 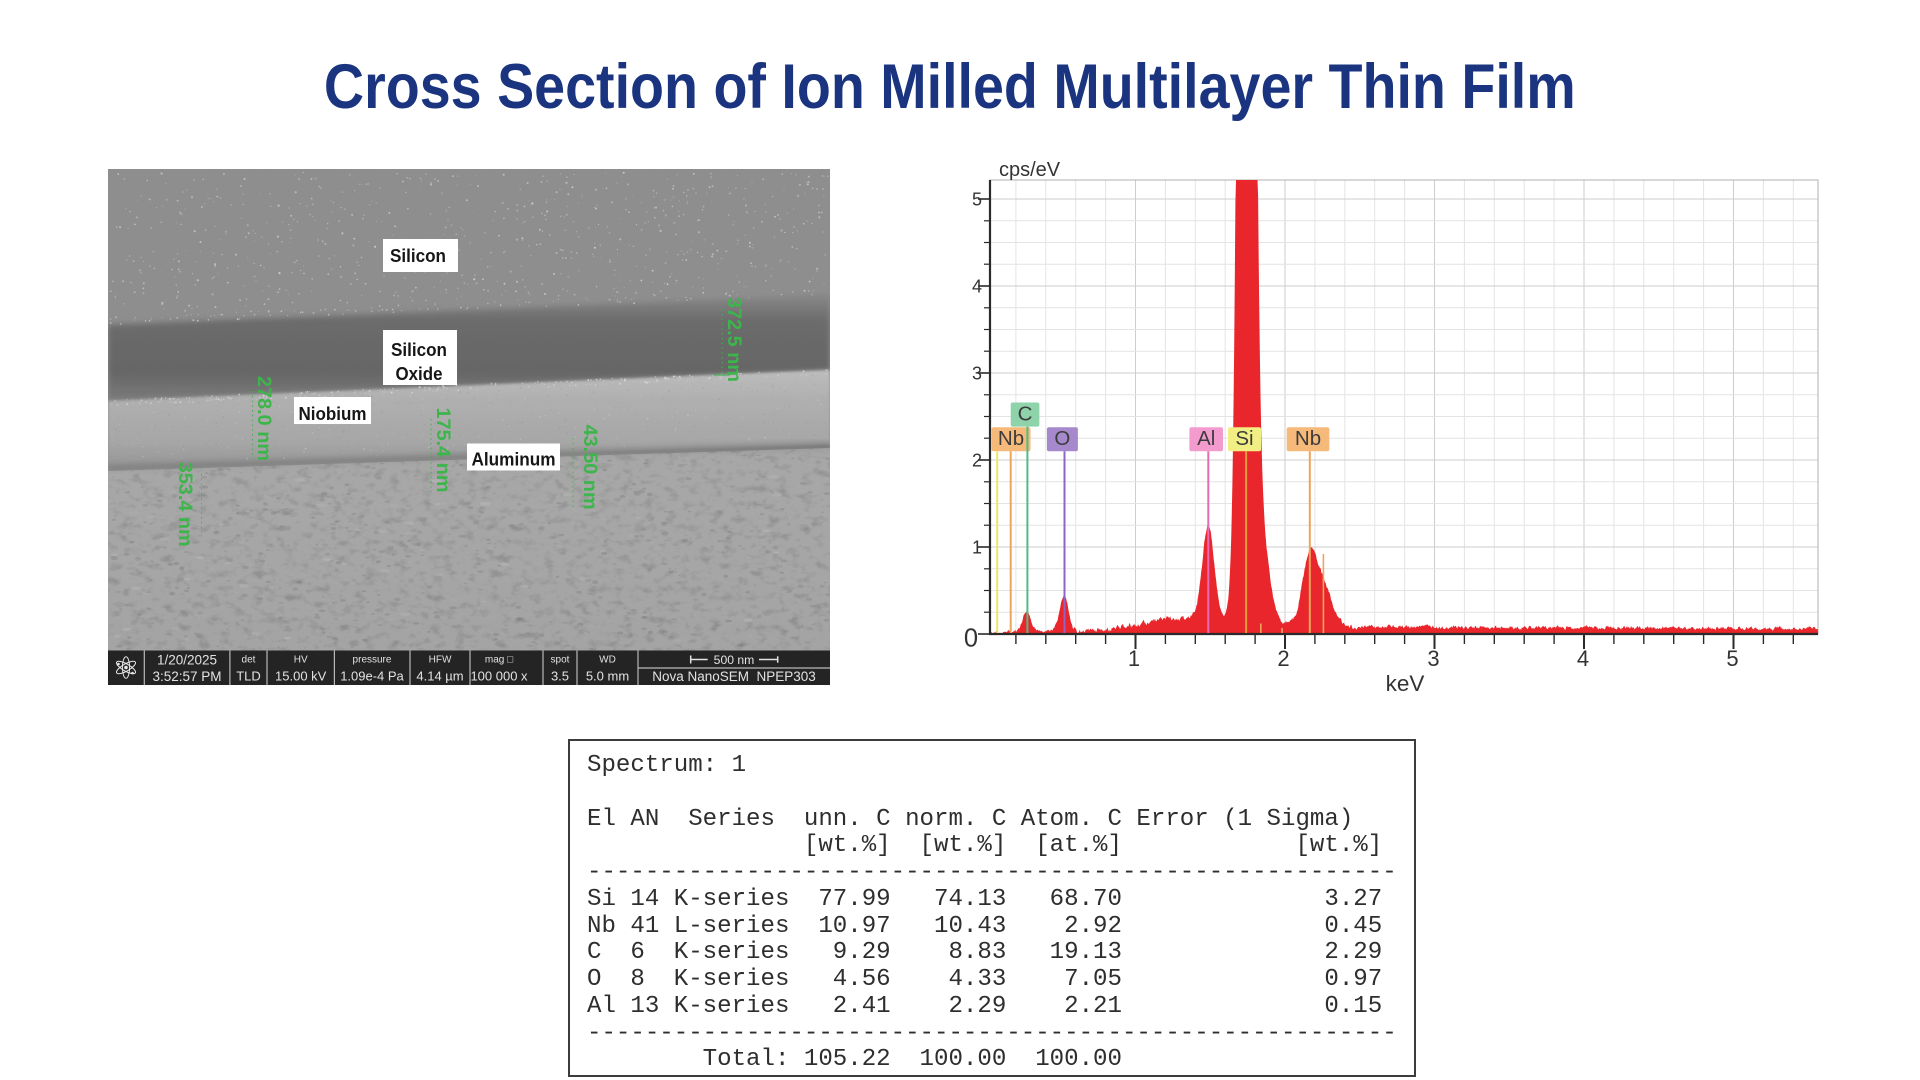 I want to click on svg-text: 353.4 nm, so click(x=184, y=504).